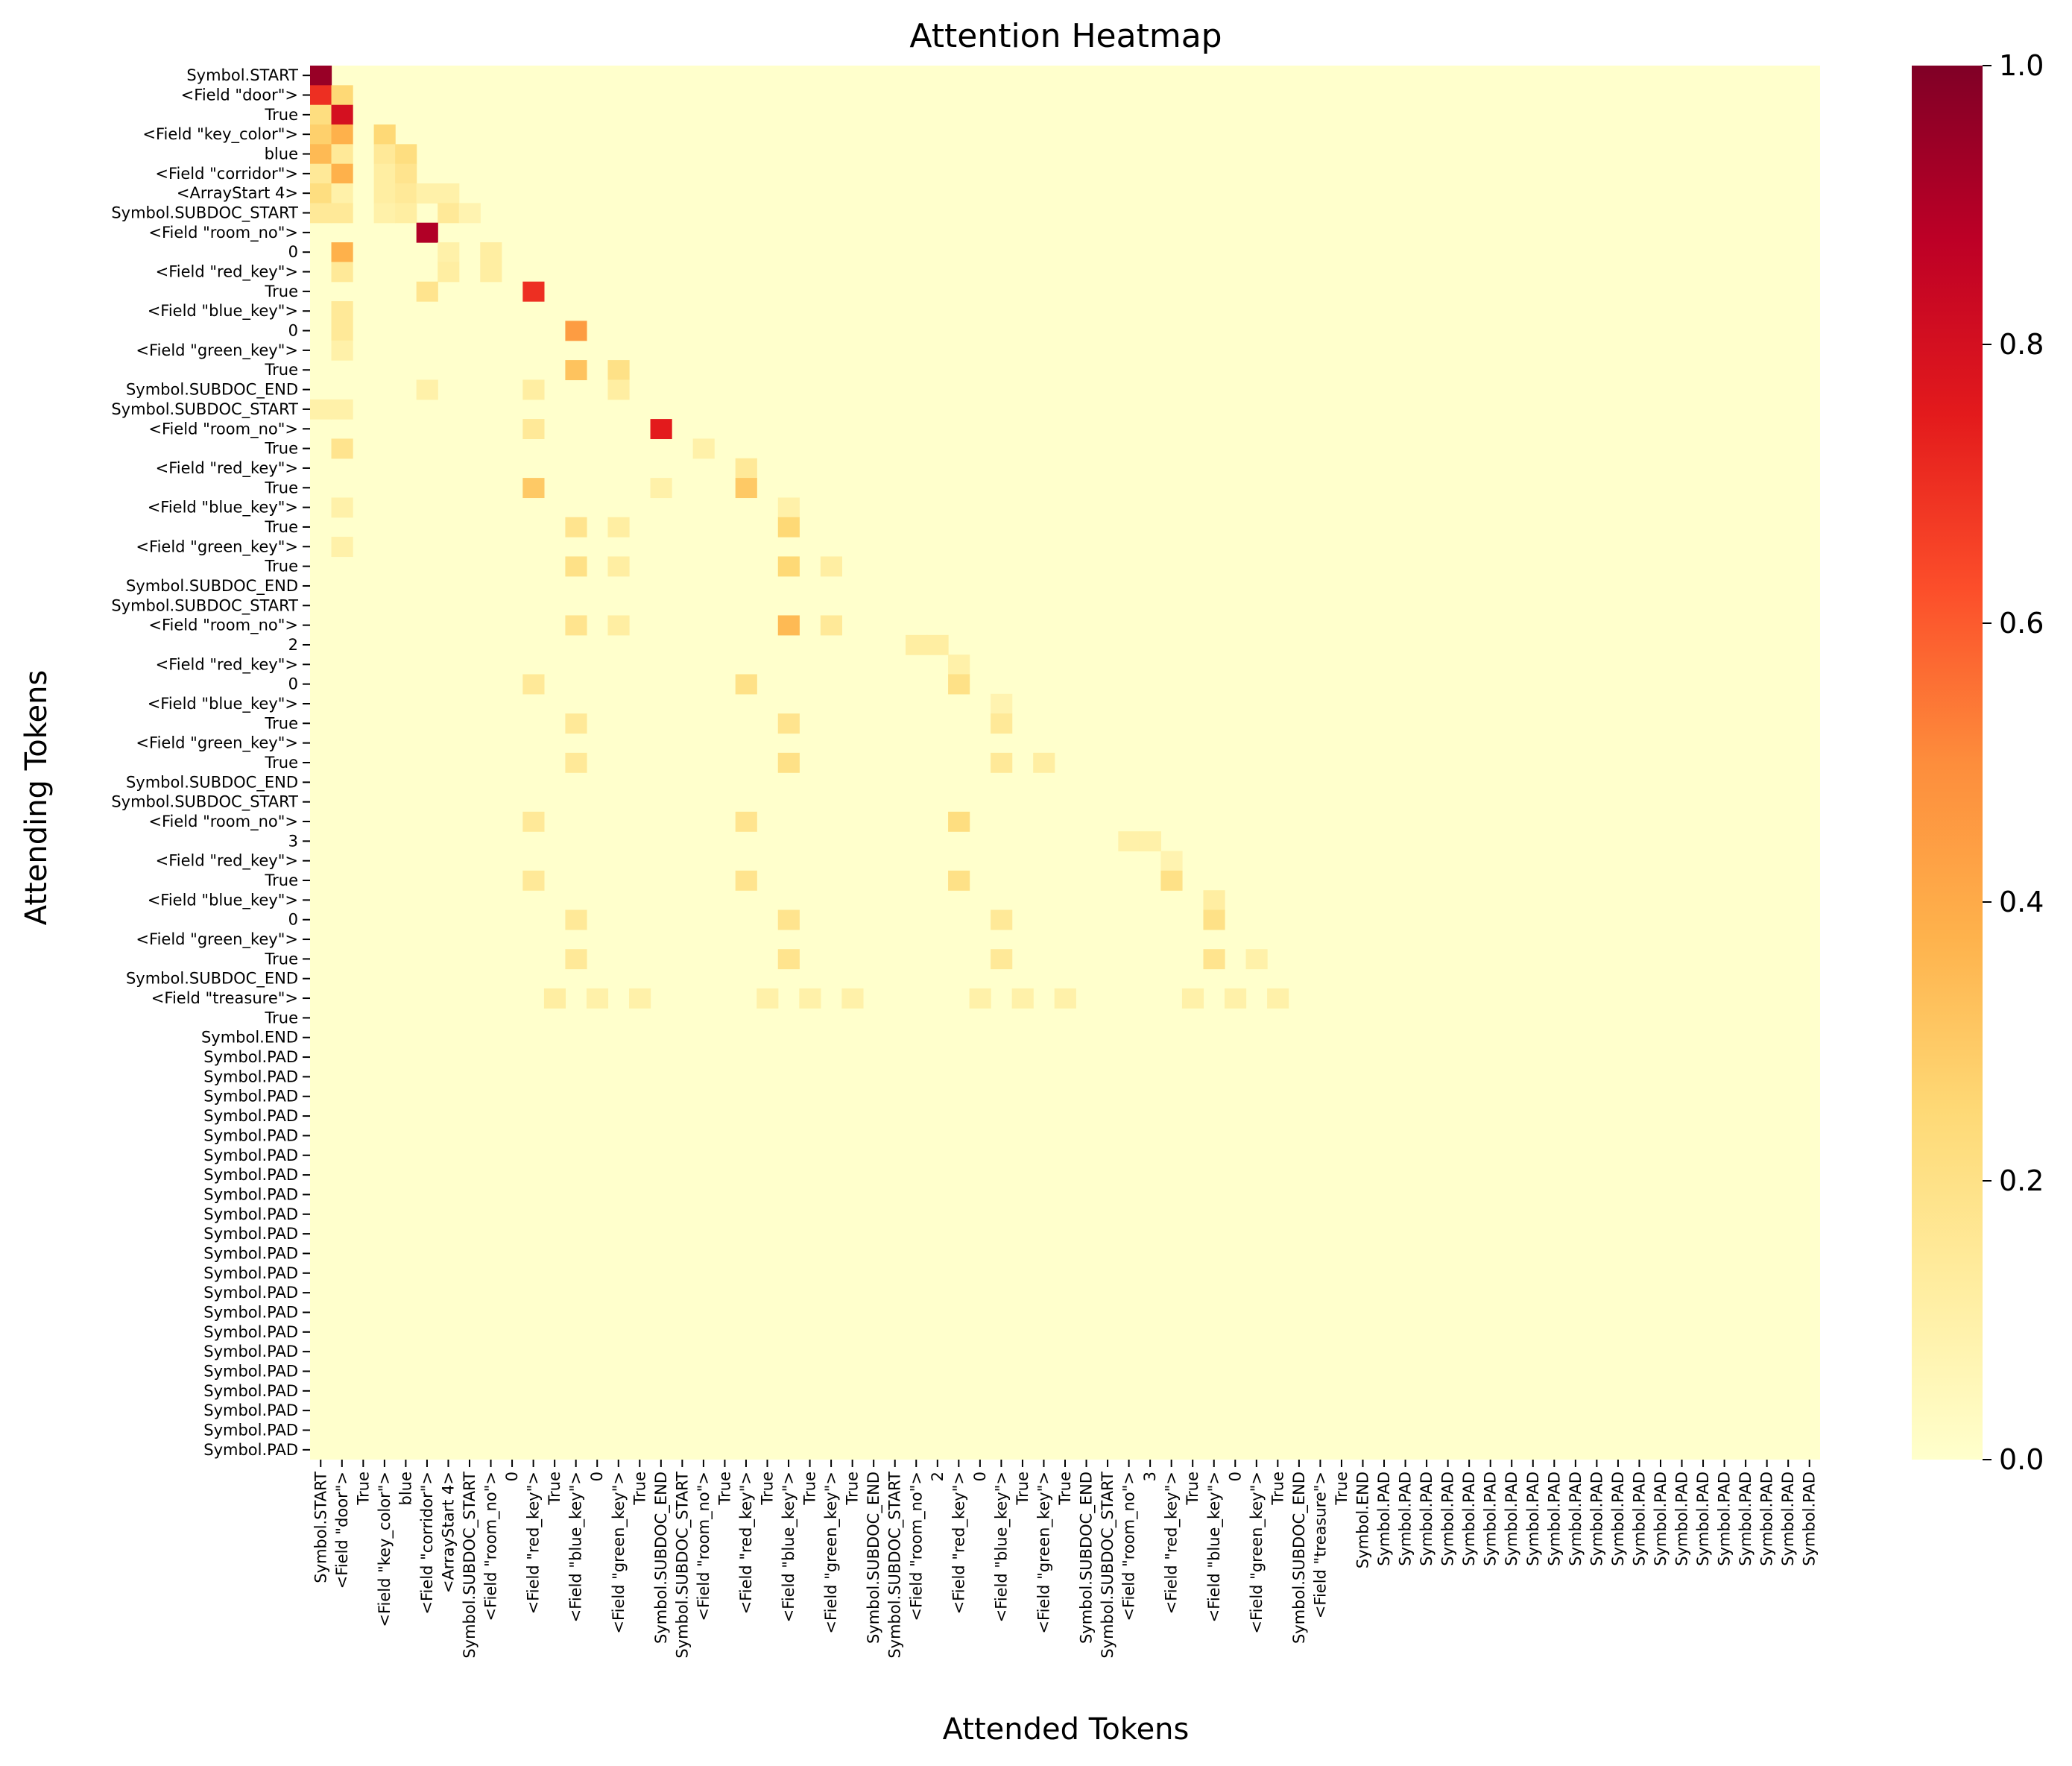  Describe the element at coordinates (1363, 1520) in the screenshot. I see `x-tick-label: Symbol.END` at that location.